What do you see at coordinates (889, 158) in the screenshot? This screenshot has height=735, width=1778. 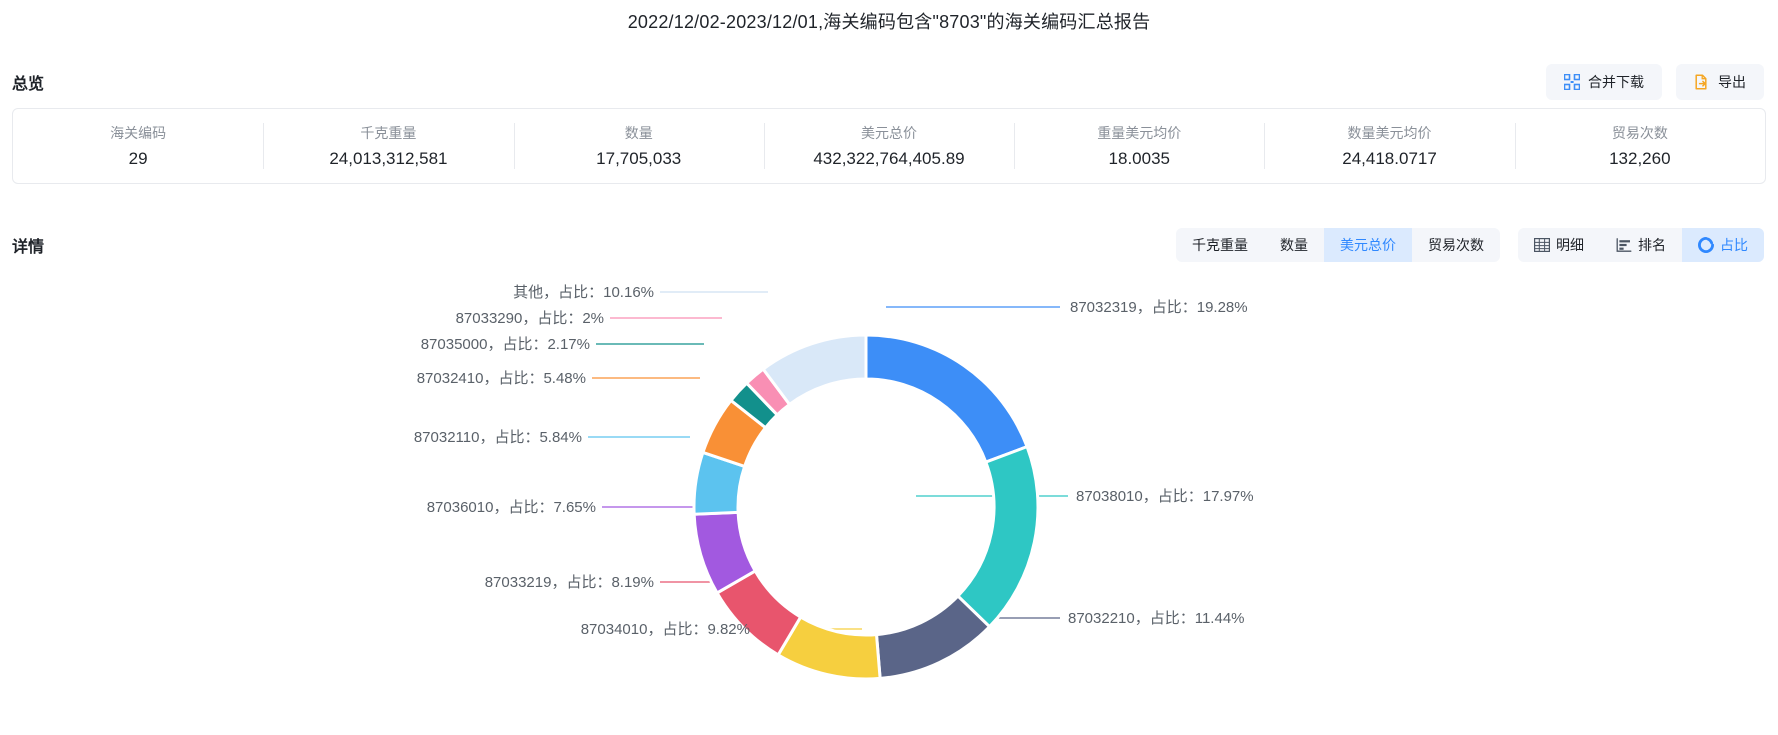 I see `stat-value: 432,322,764,405.89` at bounding box center [889, 158].